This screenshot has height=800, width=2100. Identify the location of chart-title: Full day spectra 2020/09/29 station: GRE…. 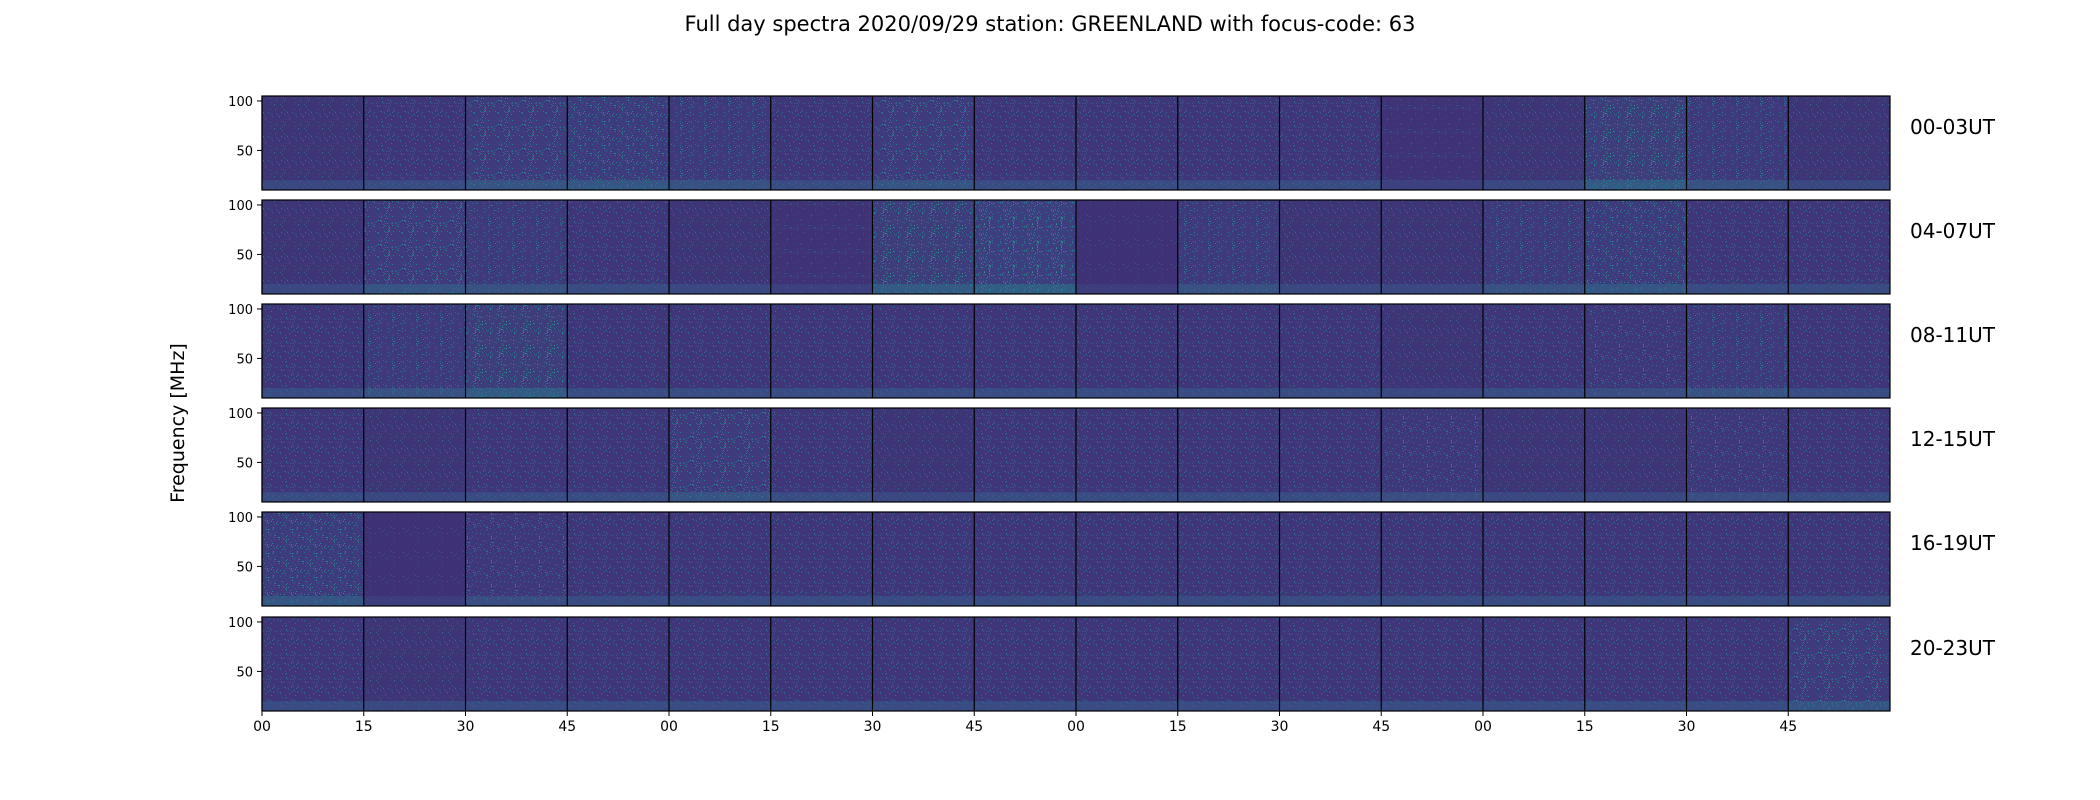
(1050, 24).